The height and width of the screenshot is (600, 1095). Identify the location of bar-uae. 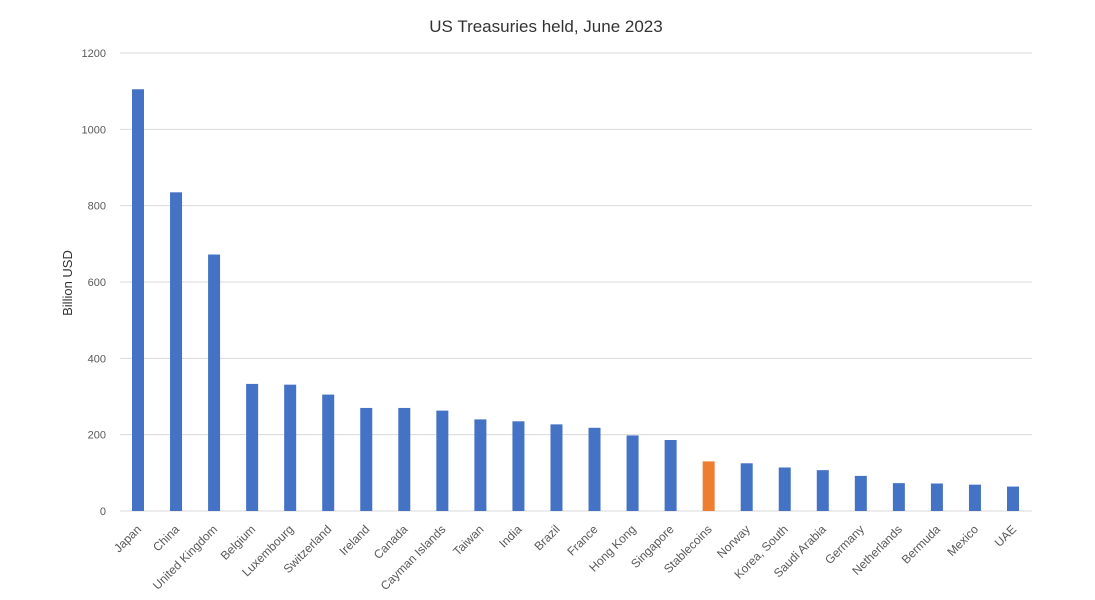
(1013, 498).